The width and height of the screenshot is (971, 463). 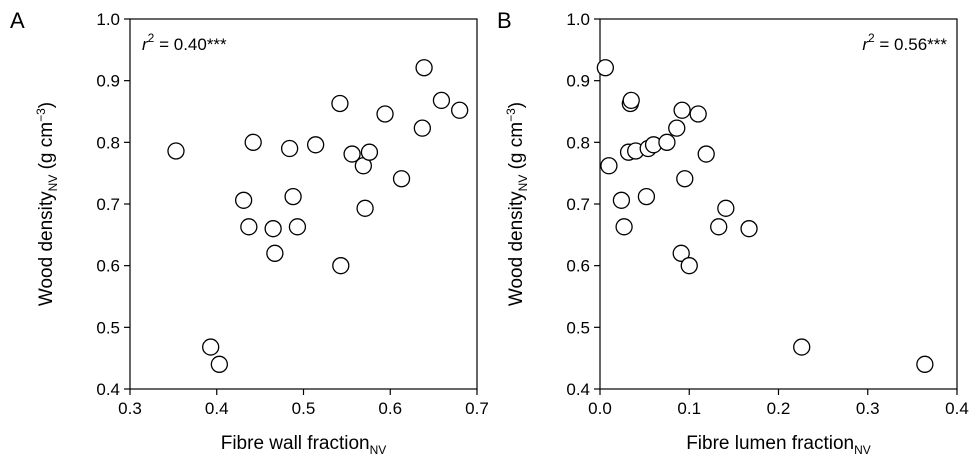 I want to click on x-tick-label: 0.7, so click(x=477, y=408).